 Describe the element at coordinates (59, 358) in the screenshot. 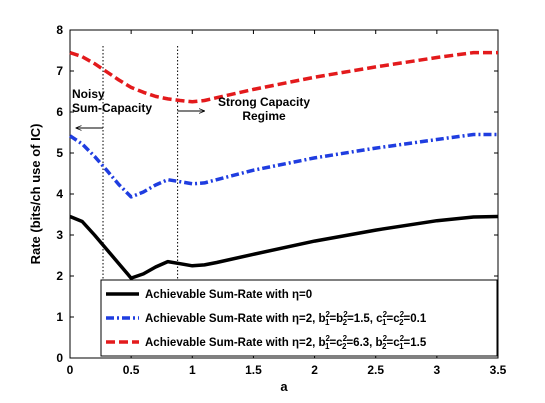

I see `y-tick-label: 0` at that location.